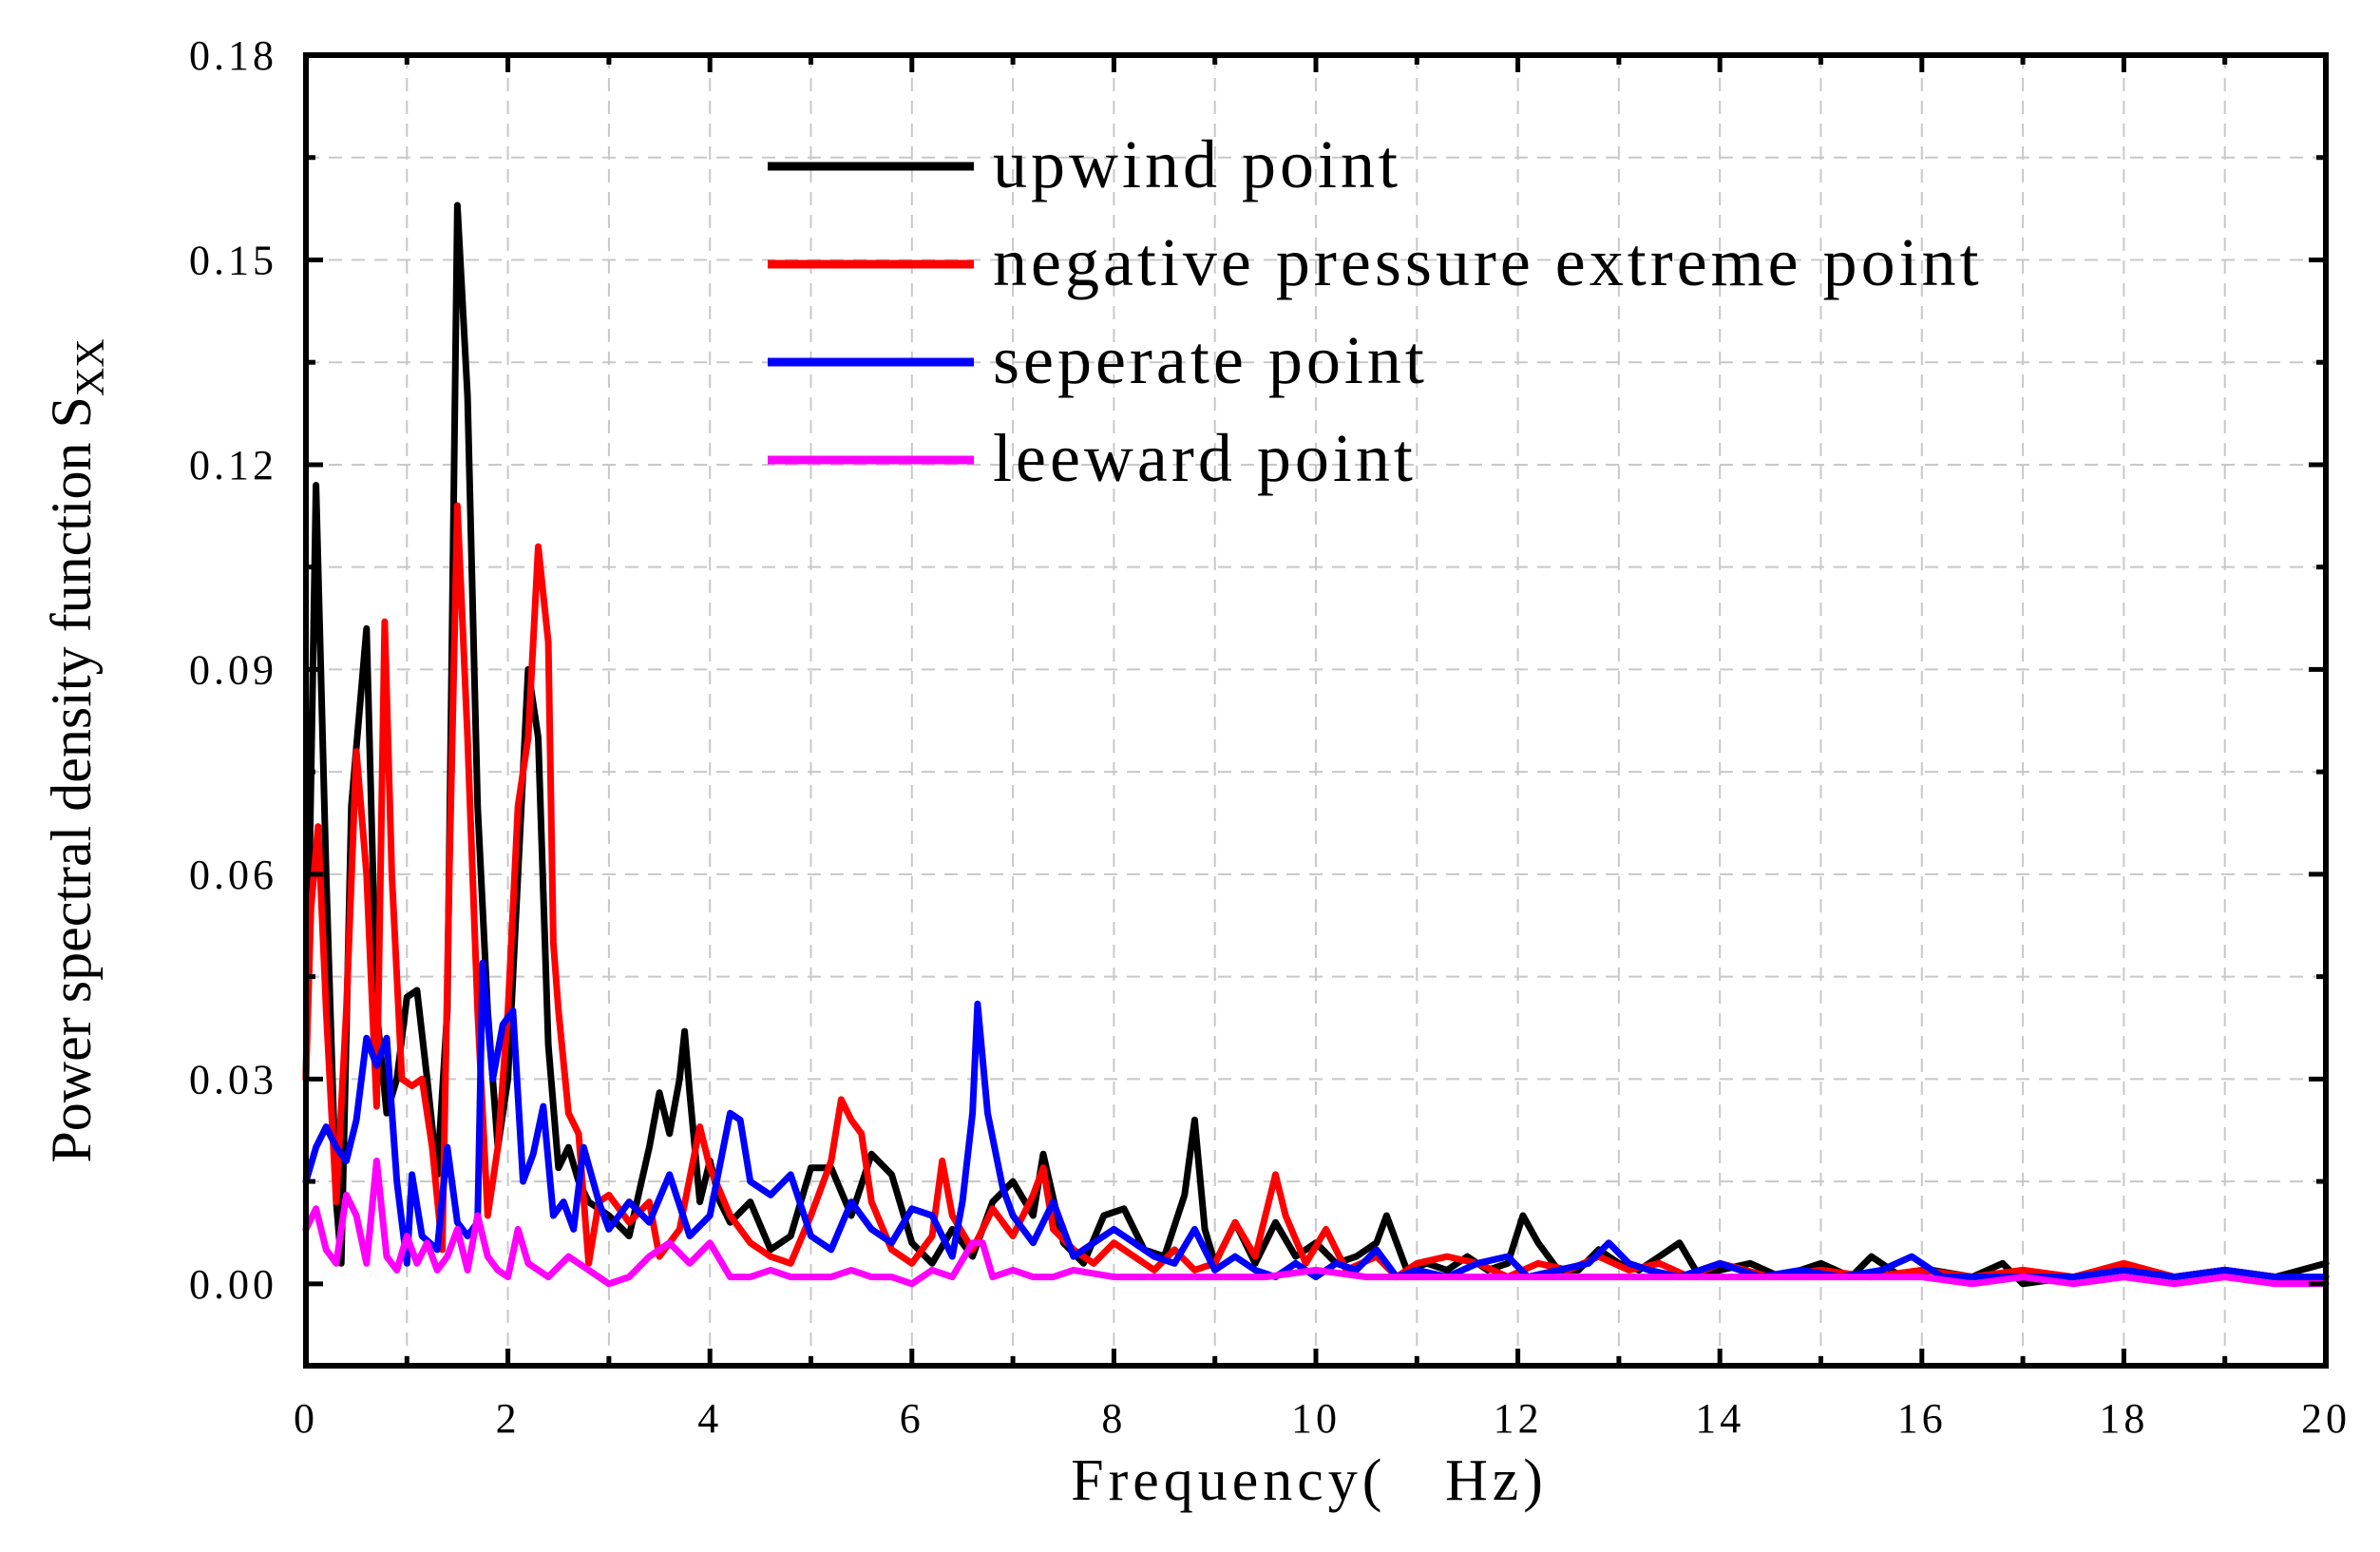  I want to click on y-tick-label: 0.15, so click(233, 260).